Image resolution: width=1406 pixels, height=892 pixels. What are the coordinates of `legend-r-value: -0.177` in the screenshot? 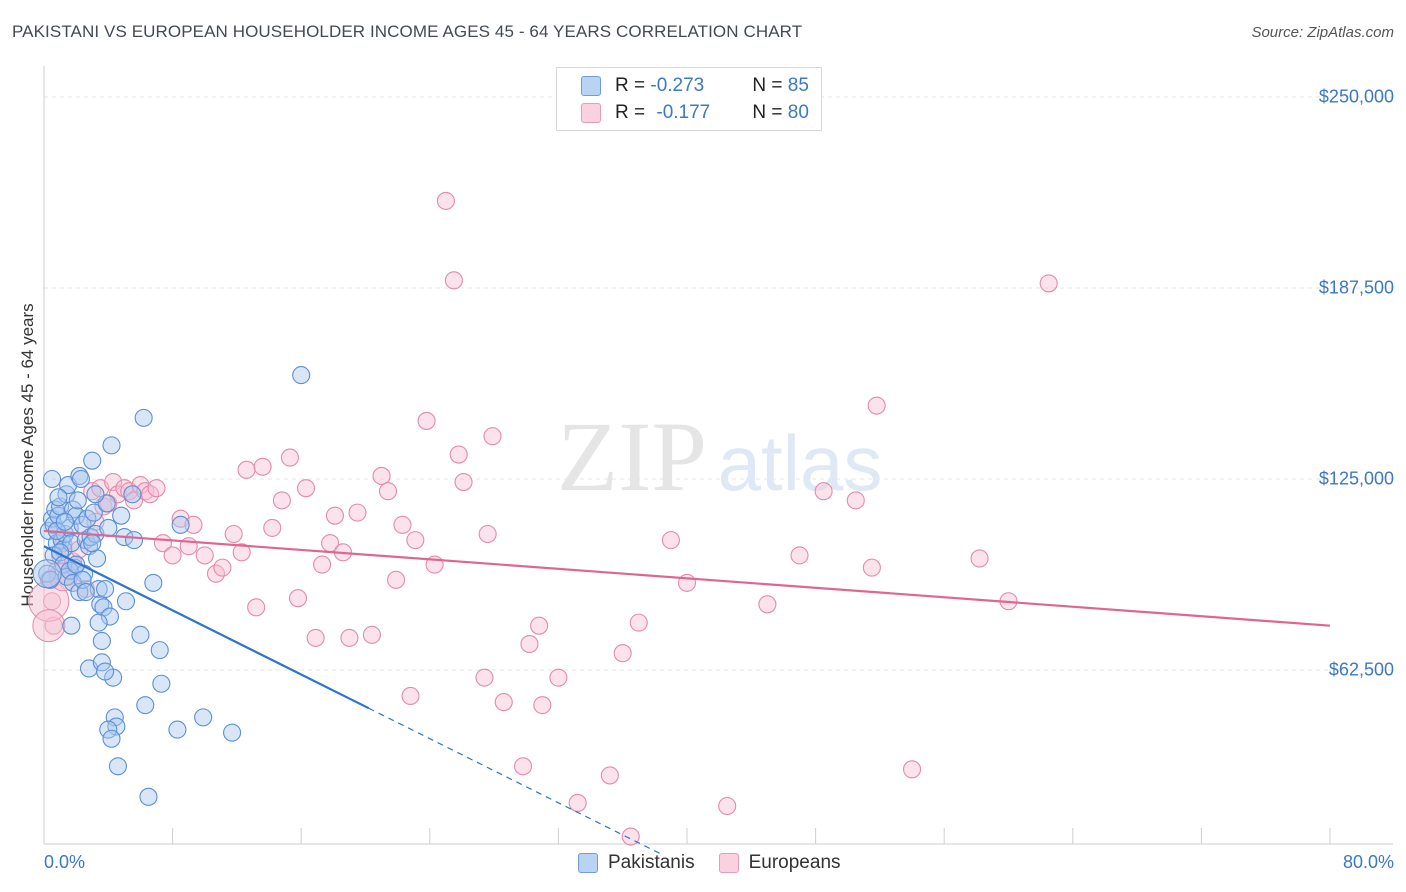 It's located at (683, 112).